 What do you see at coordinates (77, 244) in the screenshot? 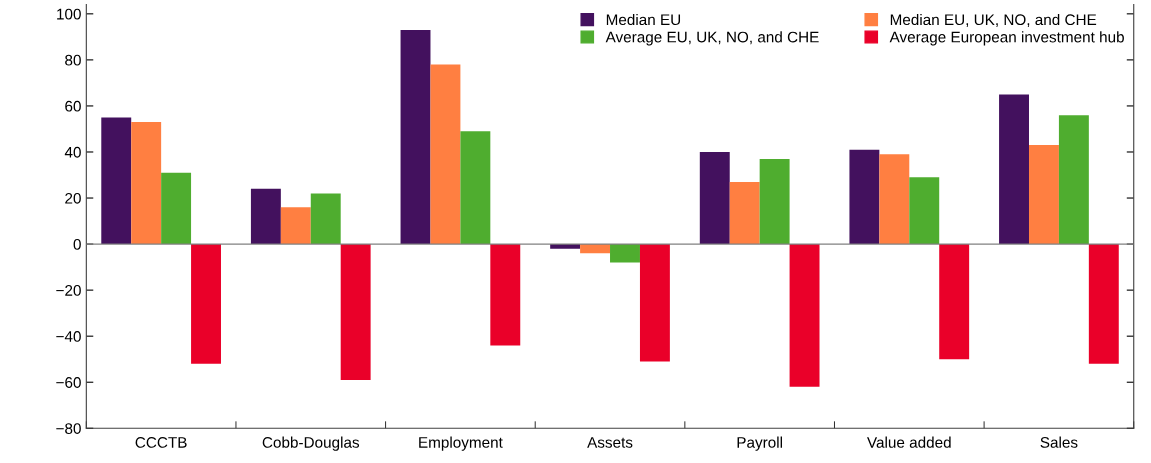
I see `y-tick-label: 0` at bounding box center [77, 244].